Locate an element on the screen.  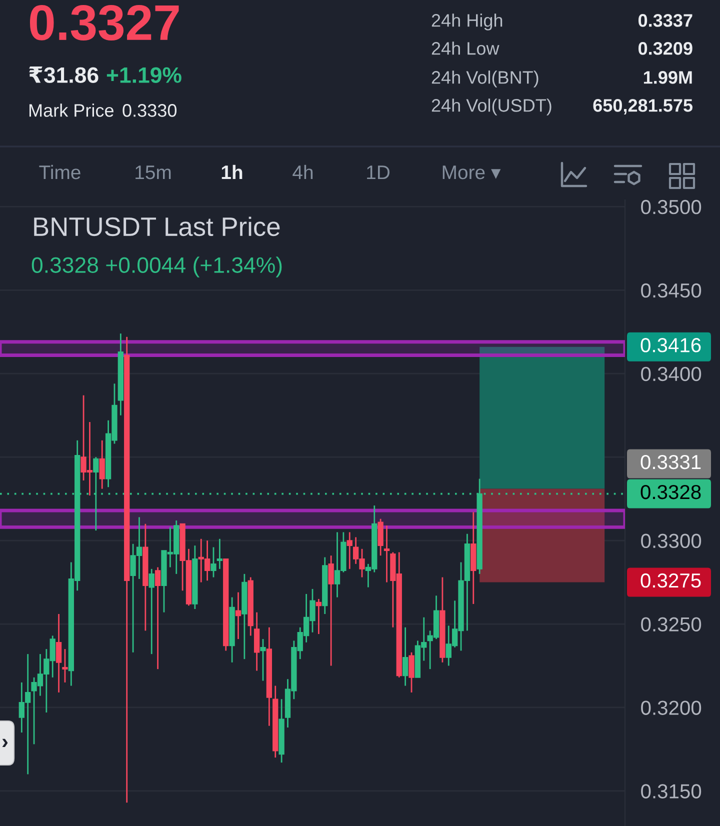
text: 0.3327 is located at coordinates (104, 22).